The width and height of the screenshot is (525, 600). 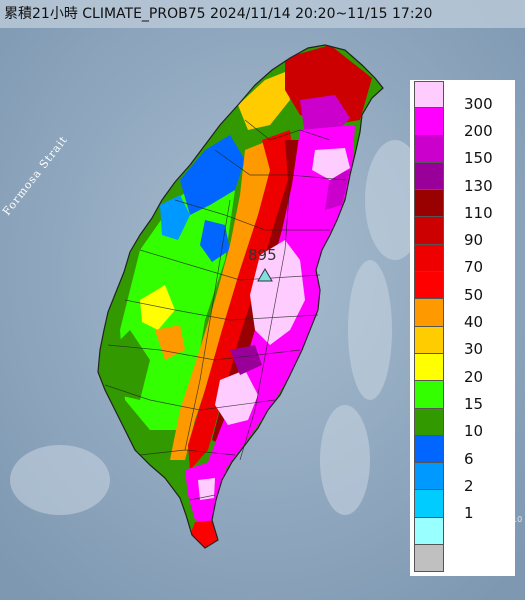 What do you see at coordinates (478, 130) in the screenshot?
I see `legend-label: 200` at bounding box center [478, 130].